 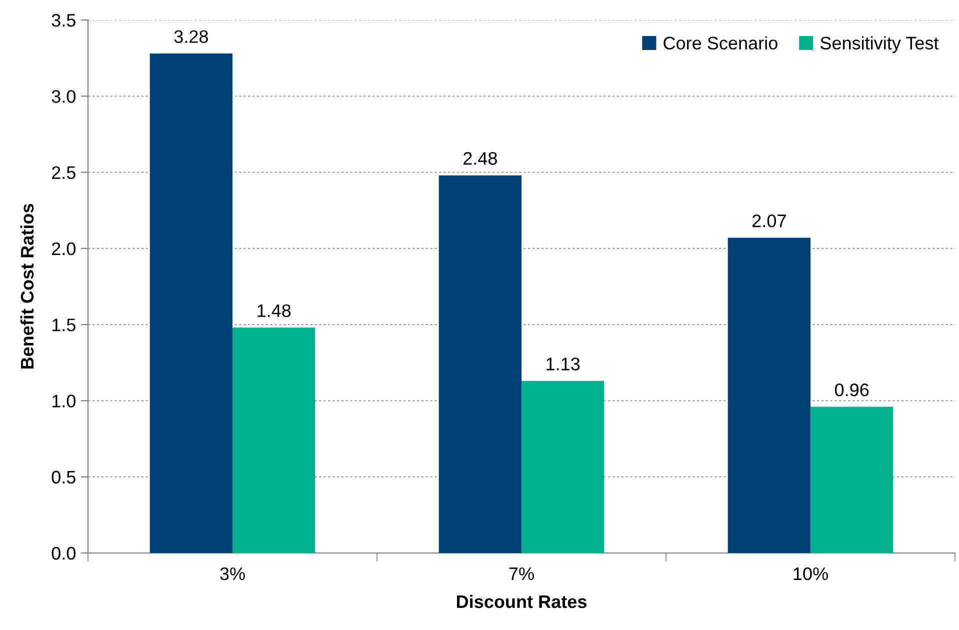 What do you see at coordinates (879, 45) in the screenshot?
I see `legend-label: Sensitivity Test` at bounding box center [879, 45].